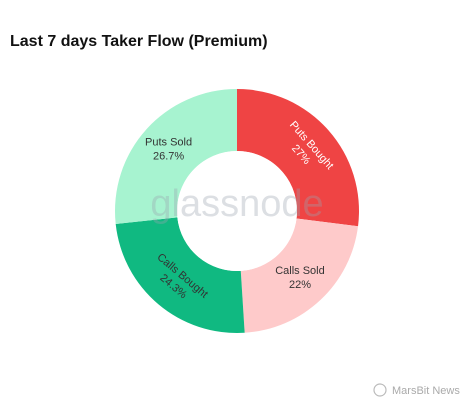  What do you see at coordinates (426, 391) in the screenshot?
I see `footer-text: MarsBit News` at bounding box center [426, 391].